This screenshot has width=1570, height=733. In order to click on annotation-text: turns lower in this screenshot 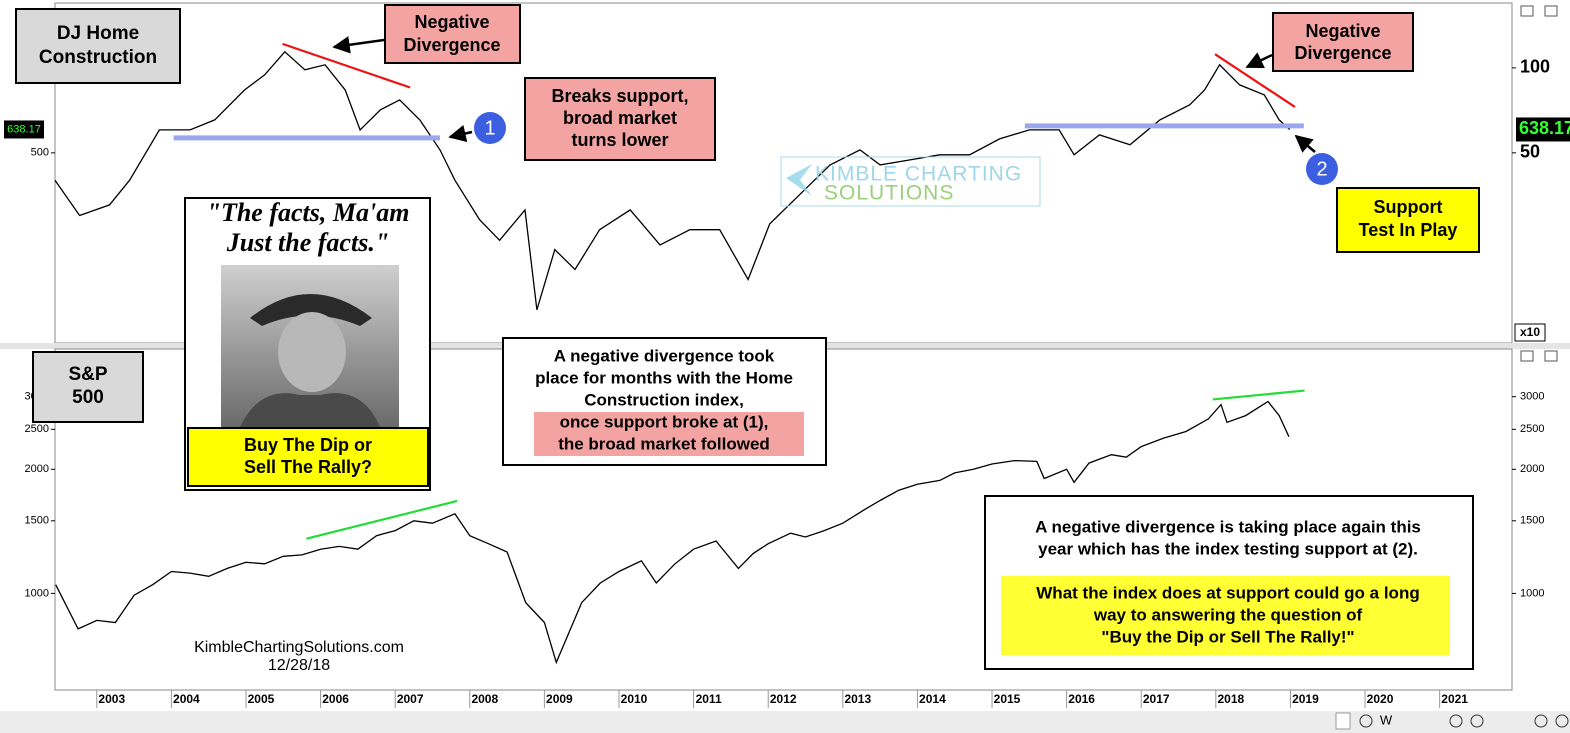, I will do `click(619, 140)`.